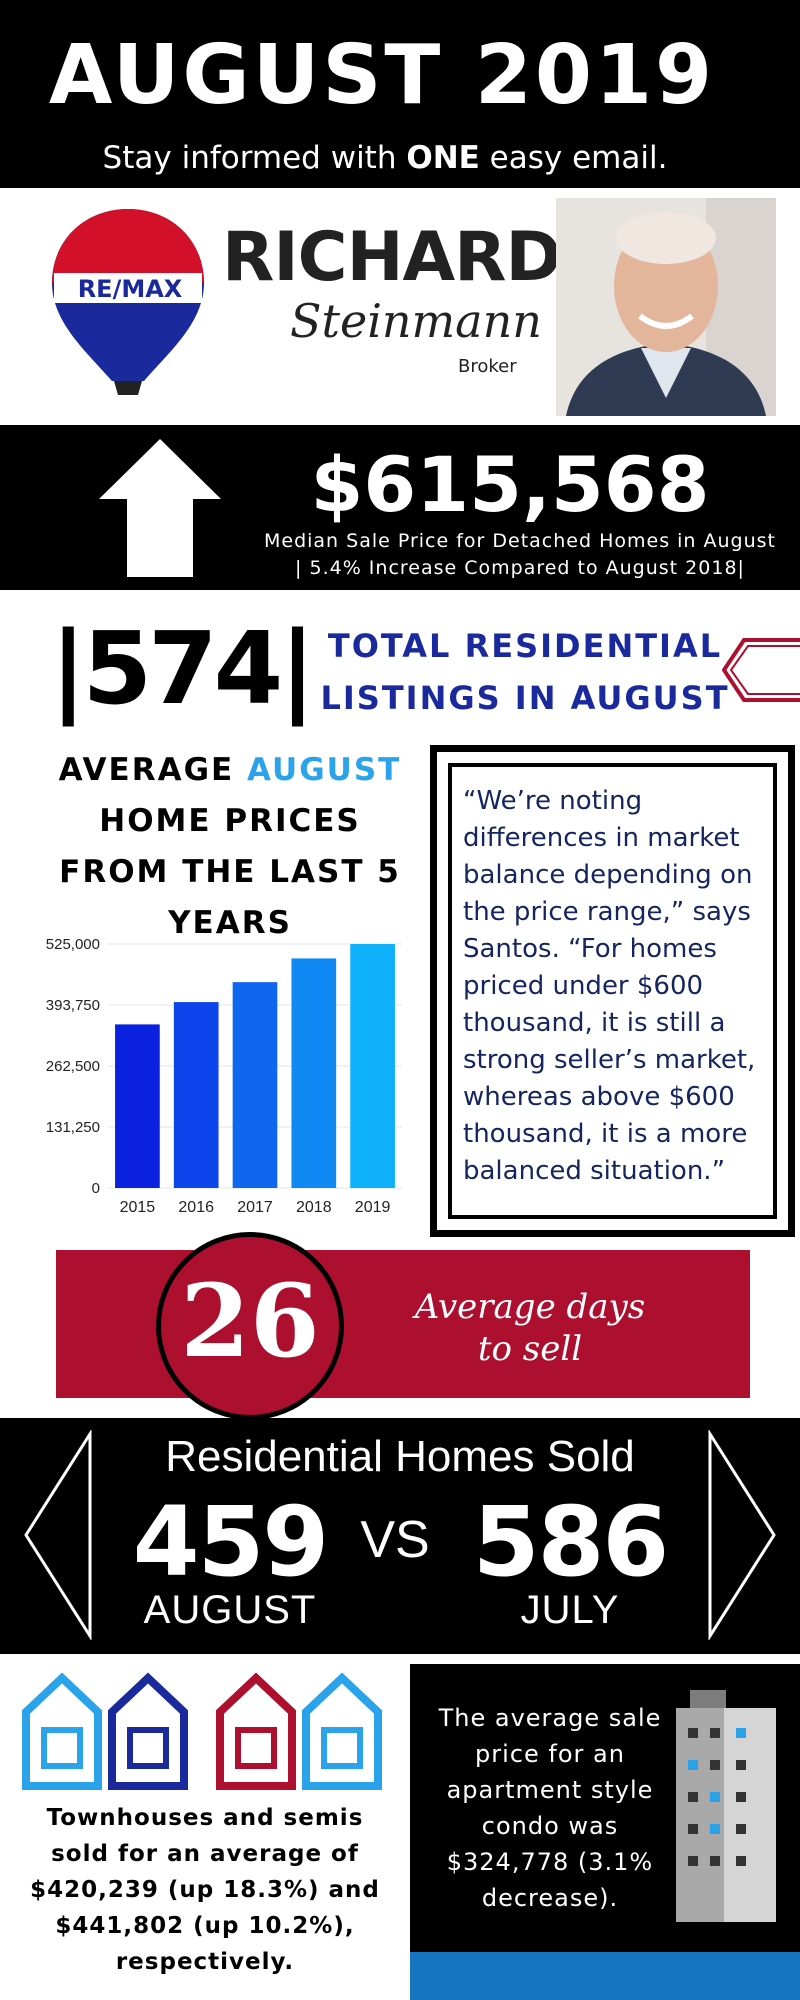 This screenshot has width=800, height=2000. I want to click on august-label: AUGUST, so click(230, 1610).